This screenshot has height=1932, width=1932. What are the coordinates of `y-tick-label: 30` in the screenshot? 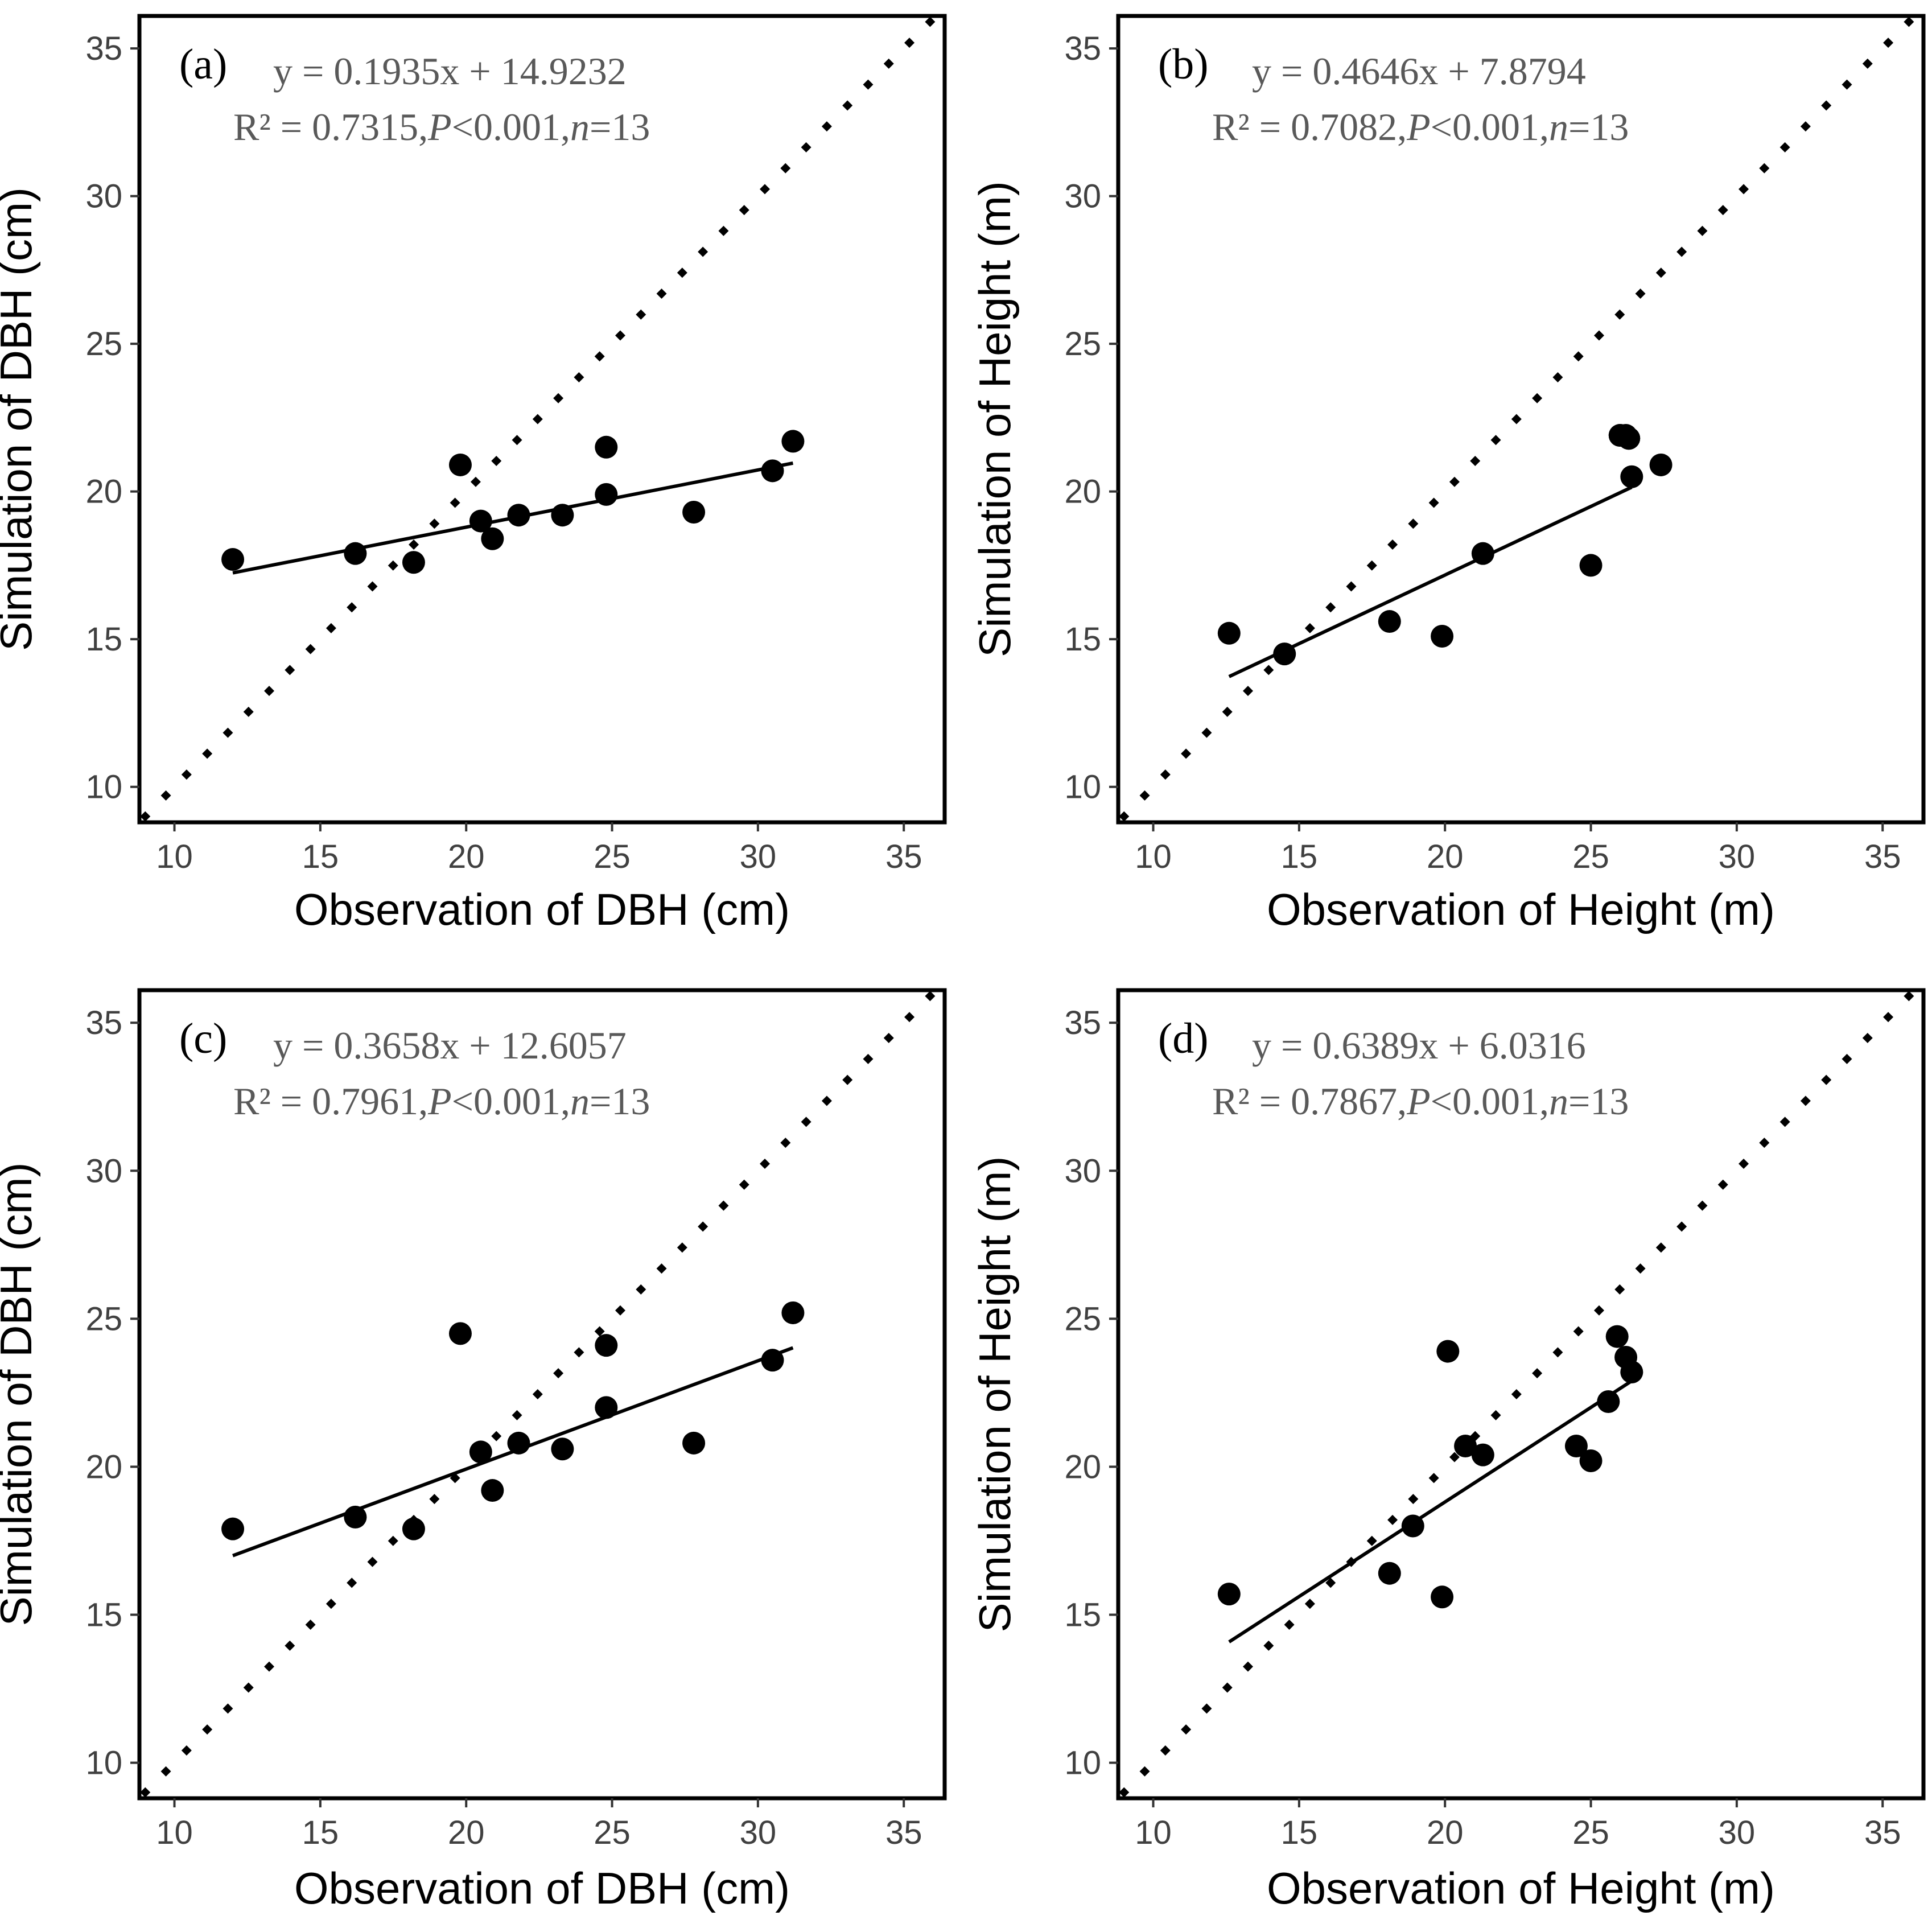 It's located at (1082, 1170).